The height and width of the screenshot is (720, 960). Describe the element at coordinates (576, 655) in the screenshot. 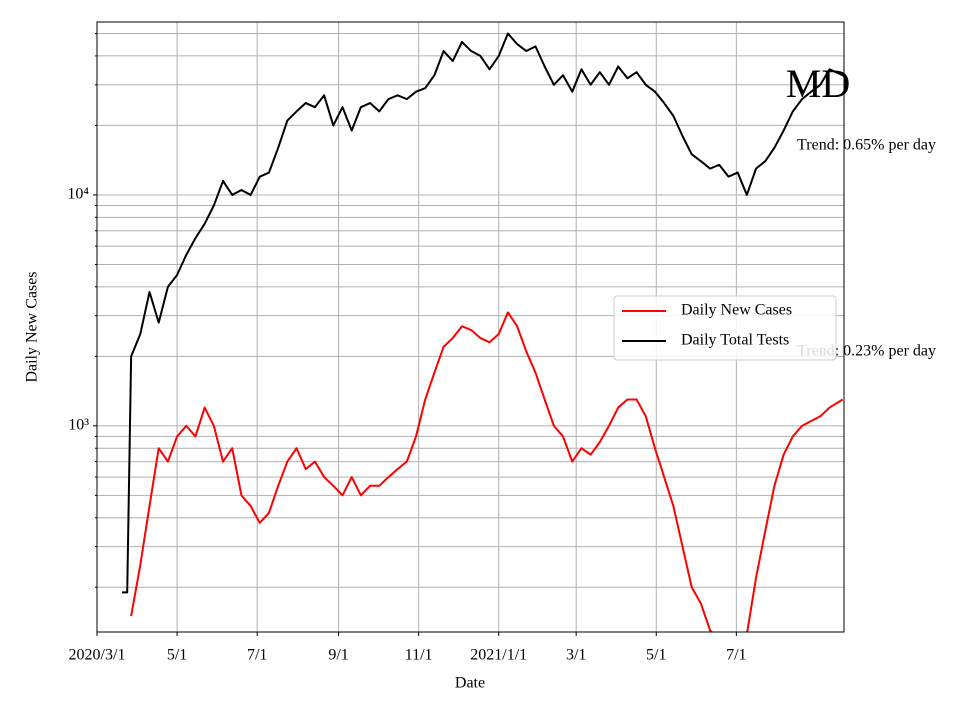

I see `x-tick-label: 3/1` at that location.